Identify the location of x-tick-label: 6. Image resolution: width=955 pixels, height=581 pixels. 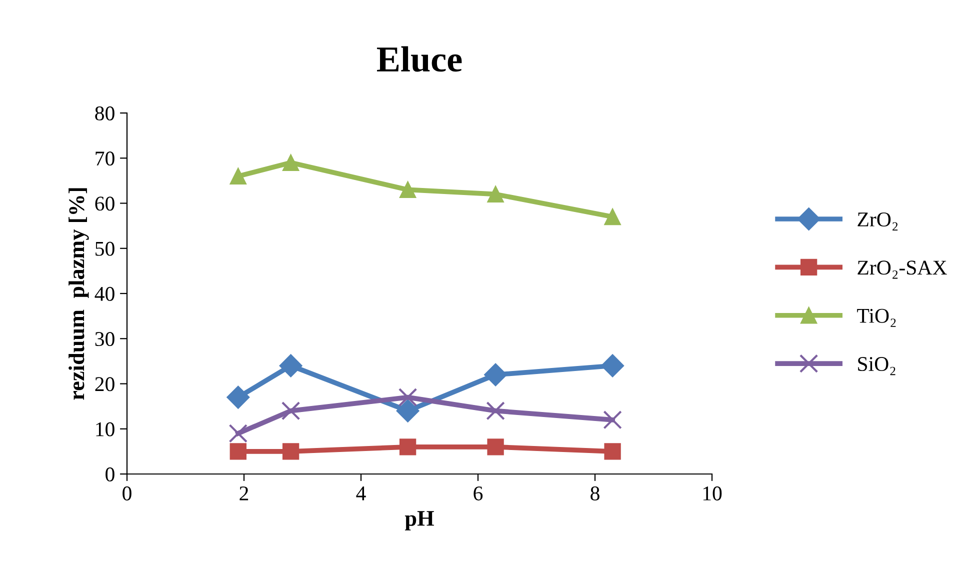
(478, 493).